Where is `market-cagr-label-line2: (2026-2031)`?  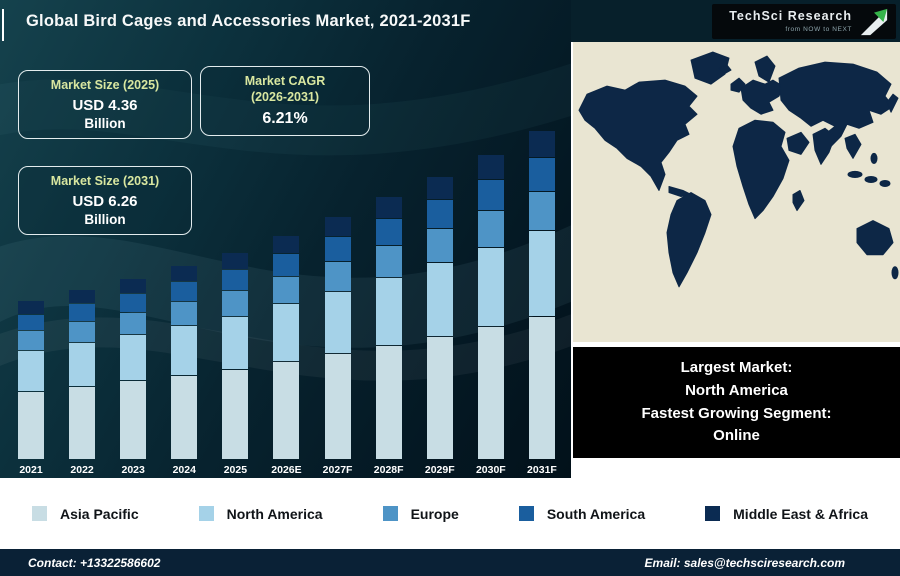
market-cagr-label-line2: (2026-2031) is located at coordinates (285, 96).